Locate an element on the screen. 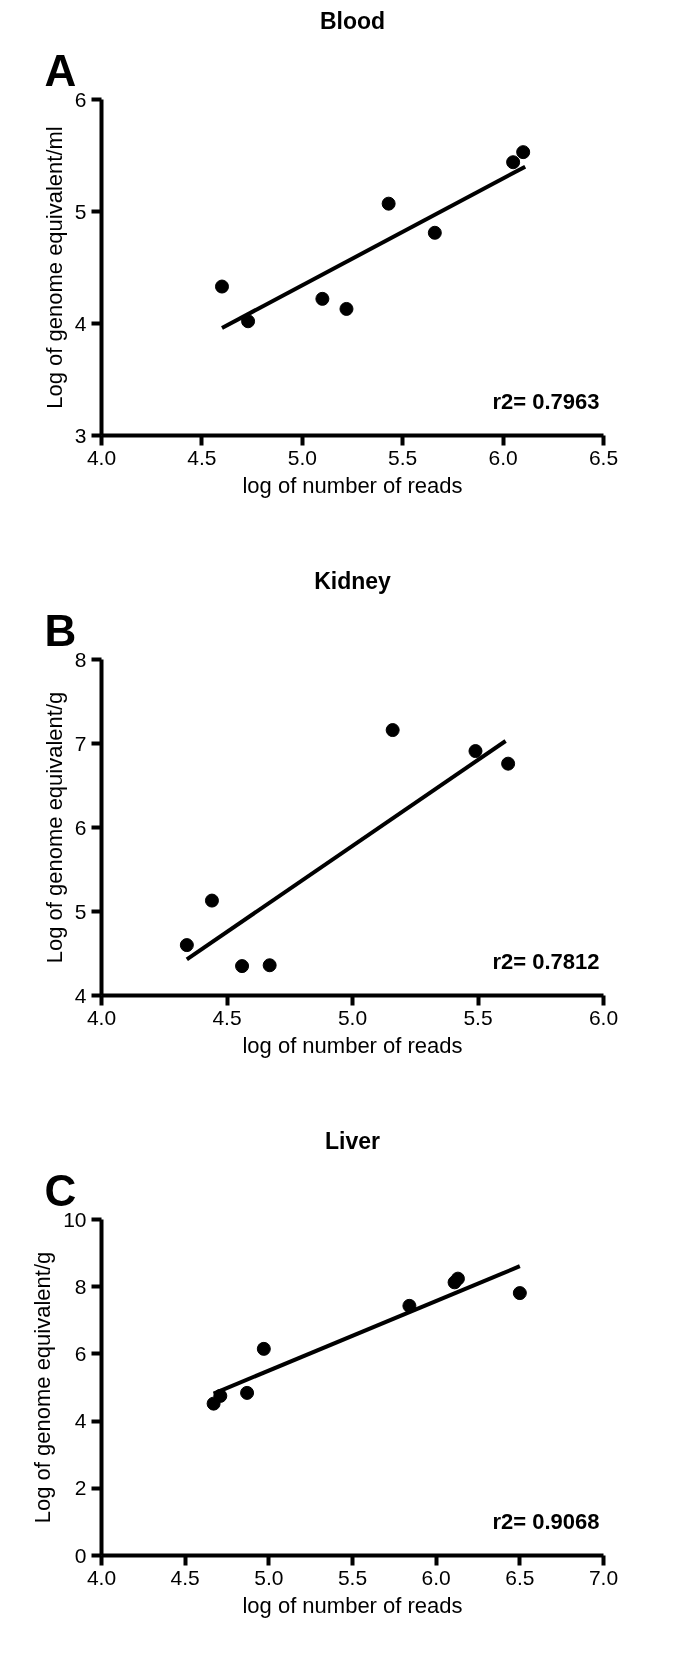 This screenshot has width=684, height=1680. chart-title: Kidney is located at coordinates (353, 580).